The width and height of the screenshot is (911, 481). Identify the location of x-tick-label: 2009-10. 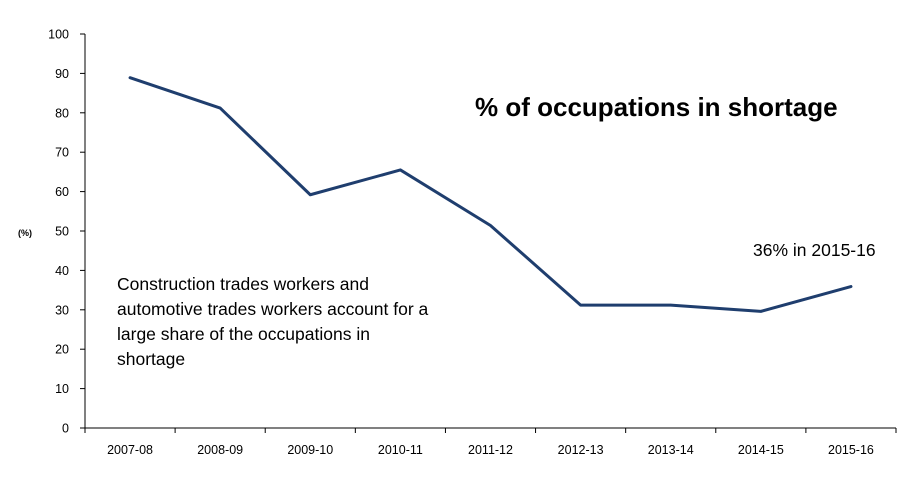
(310, 450).